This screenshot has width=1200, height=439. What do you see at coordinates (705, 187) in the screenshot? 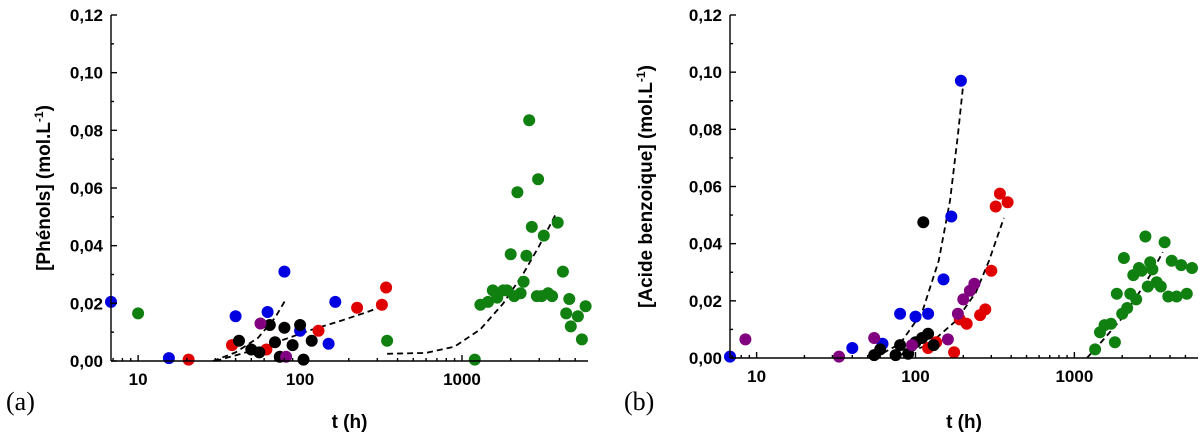
I see `y-tick-label: 0,06` at bounding box center [705, 187].